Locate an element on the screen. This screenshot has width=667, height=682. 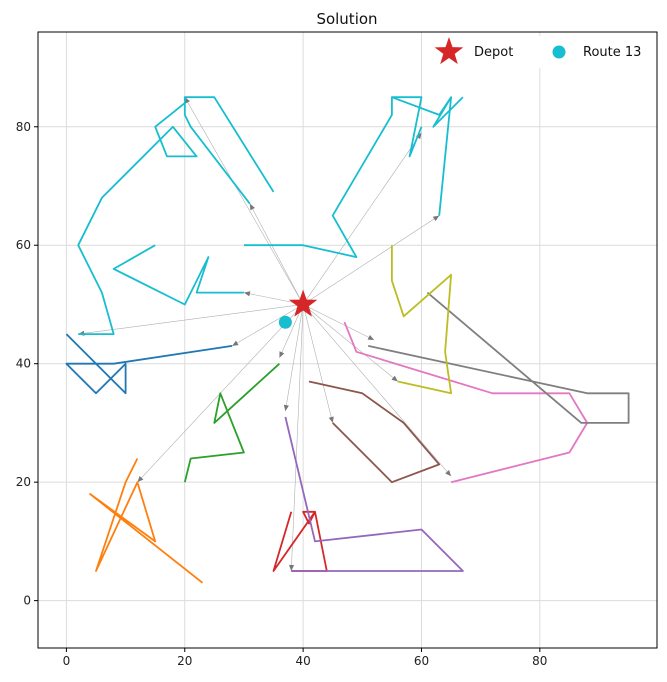
markers is located at coordinates (298, 309).